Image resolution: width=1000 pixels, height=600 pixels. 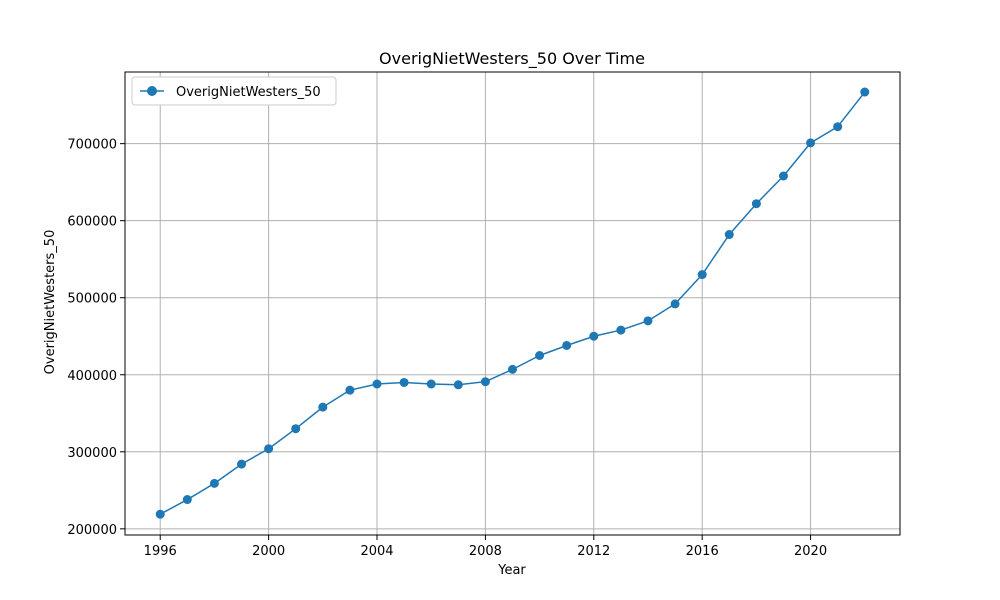 What do you see at coordinates (160, 551) in the screenshot?
I see `x-tick-label: 1996` at bounding box center [160, 551].